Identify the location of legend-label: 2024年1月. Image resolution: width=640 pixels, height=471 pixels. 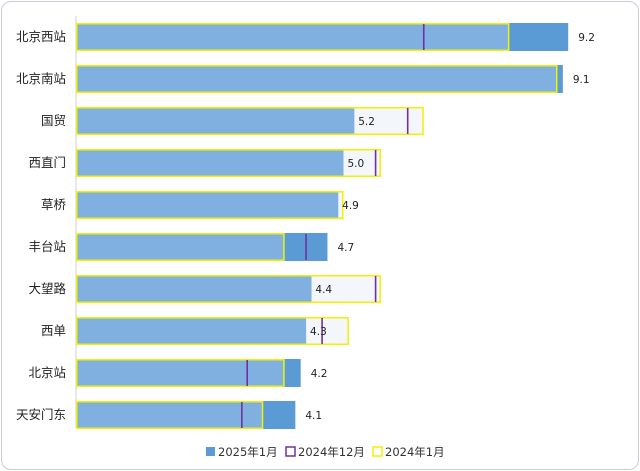
(415, 452).